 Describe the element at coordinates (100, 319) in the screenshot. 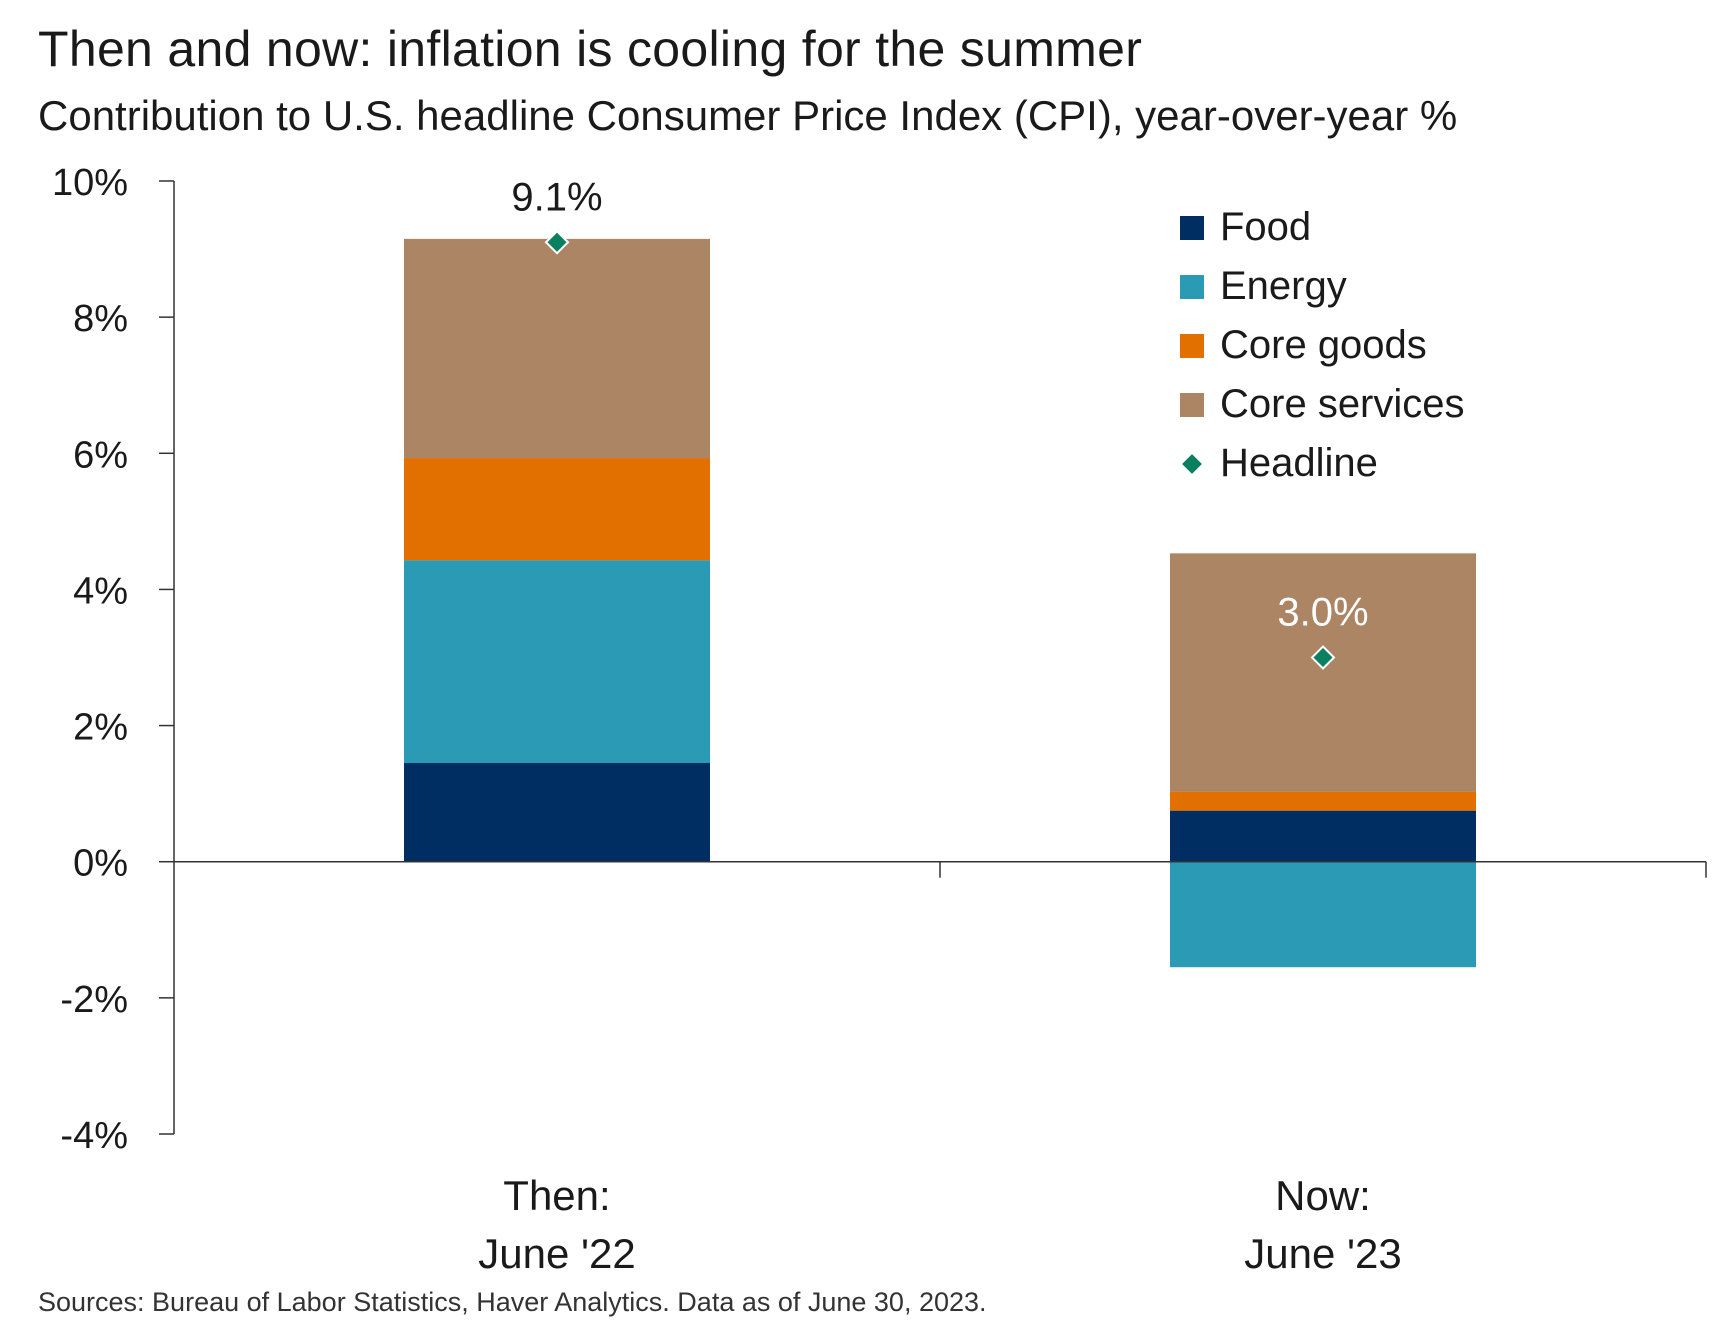

I see `y-tick-label: 8%` at that location.